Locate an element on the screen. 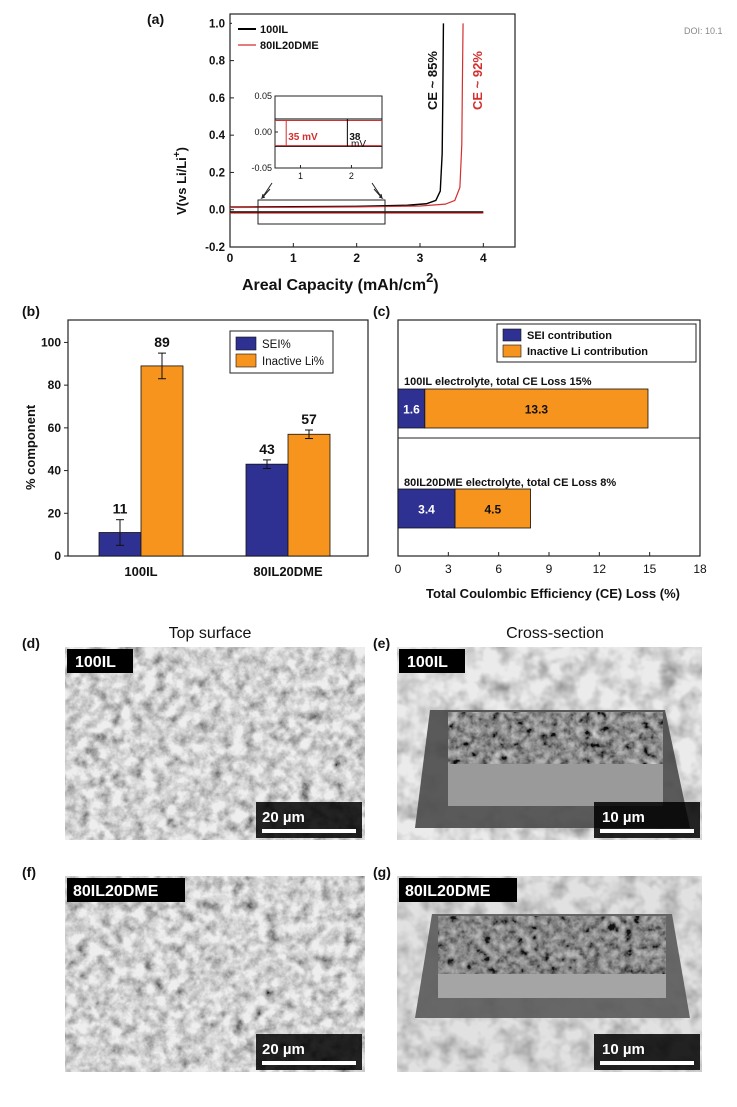 The width and height of the screenshot is (737, 1107). micrograph-f-scale-bar is located at coordinates (309, 1063).